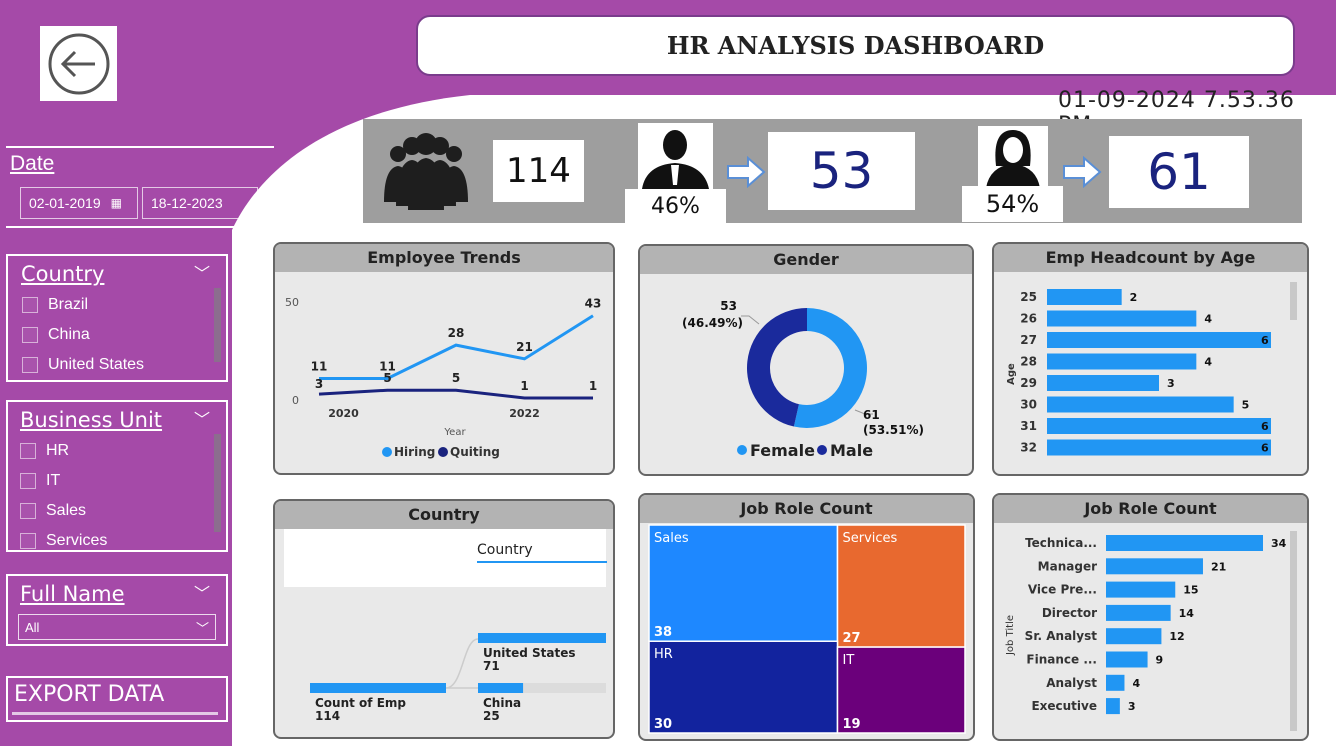 This screenshot has width=1336, height=746. What do you see at coordinates (491, 716) in the screenshot?
I see `value-label: 25` at bounding box center [491, 716].